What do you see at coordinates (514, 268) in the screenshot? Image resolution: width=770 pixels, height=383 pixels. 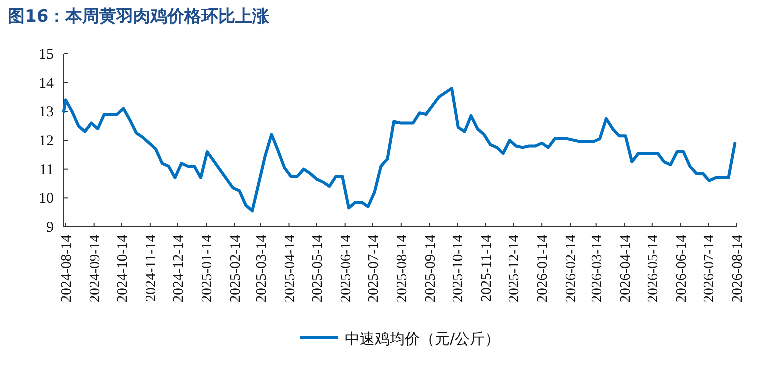 I see `x-tick-label: 2025-12-14` at bounding box center [514, 268].